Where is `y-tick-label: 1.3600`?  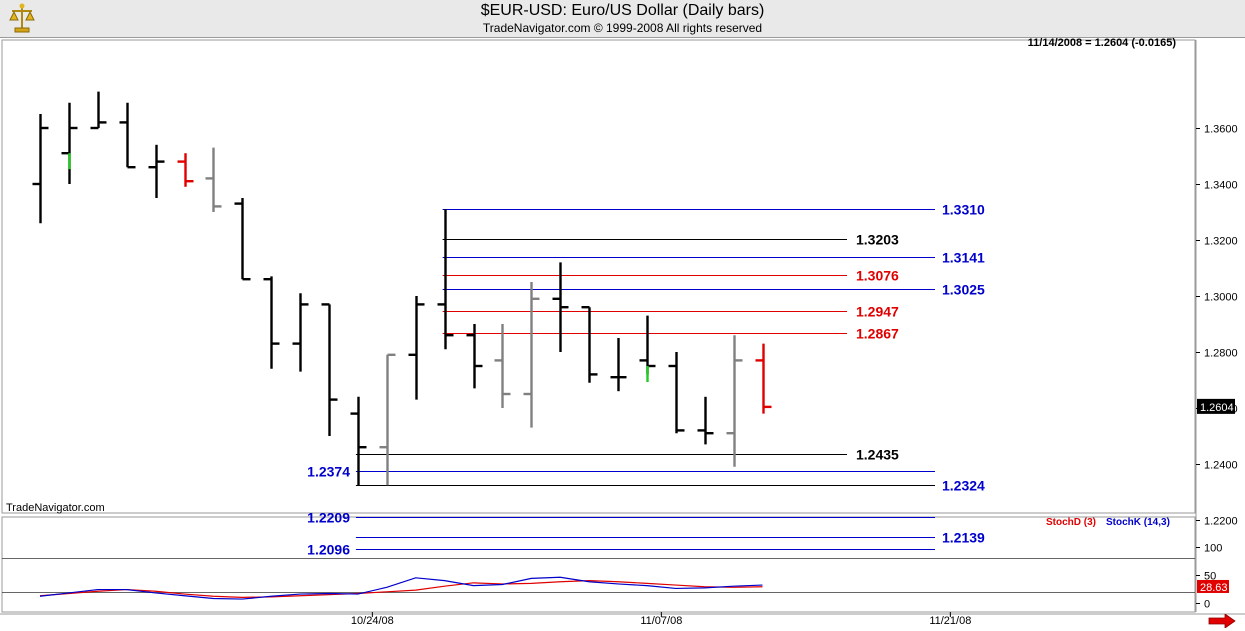
y-tick-label: 1.3600 is located at coordinates (1221, 130).